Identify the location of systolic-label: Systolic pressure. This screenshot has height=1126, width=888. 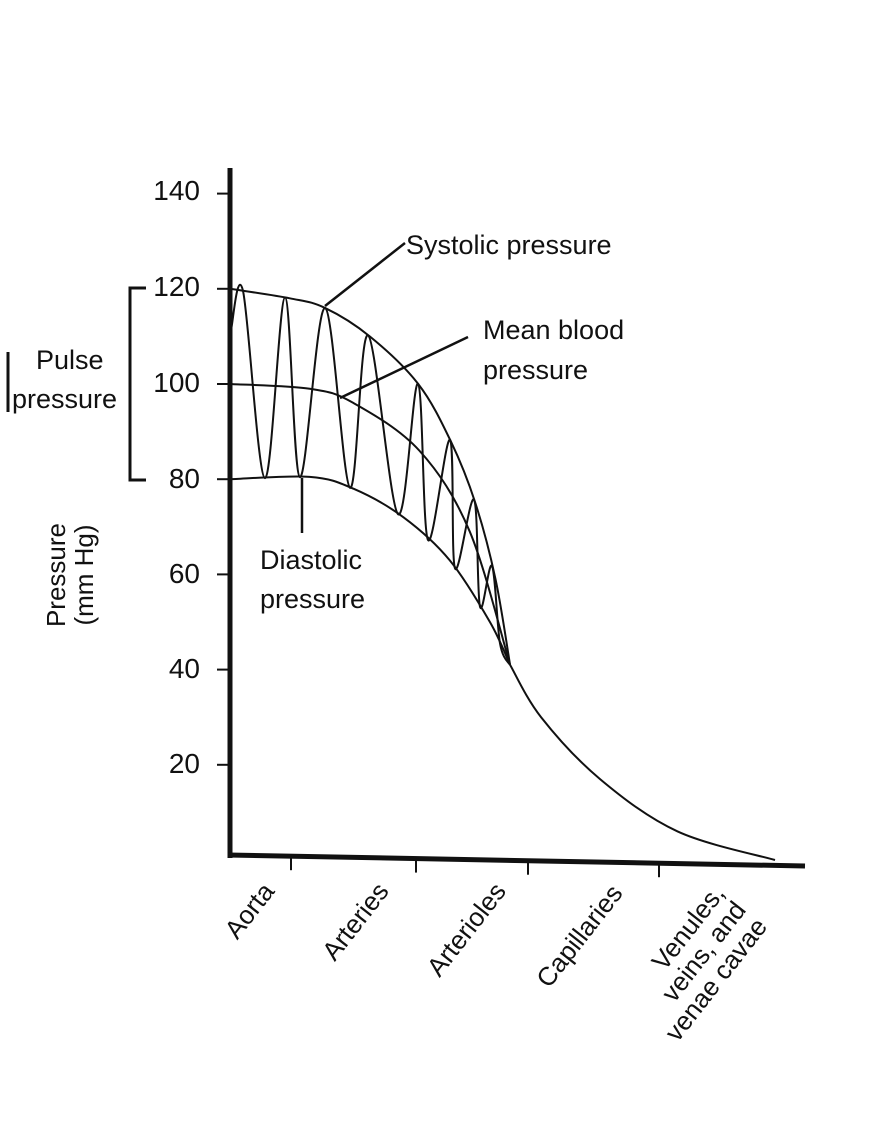
(509, 245).